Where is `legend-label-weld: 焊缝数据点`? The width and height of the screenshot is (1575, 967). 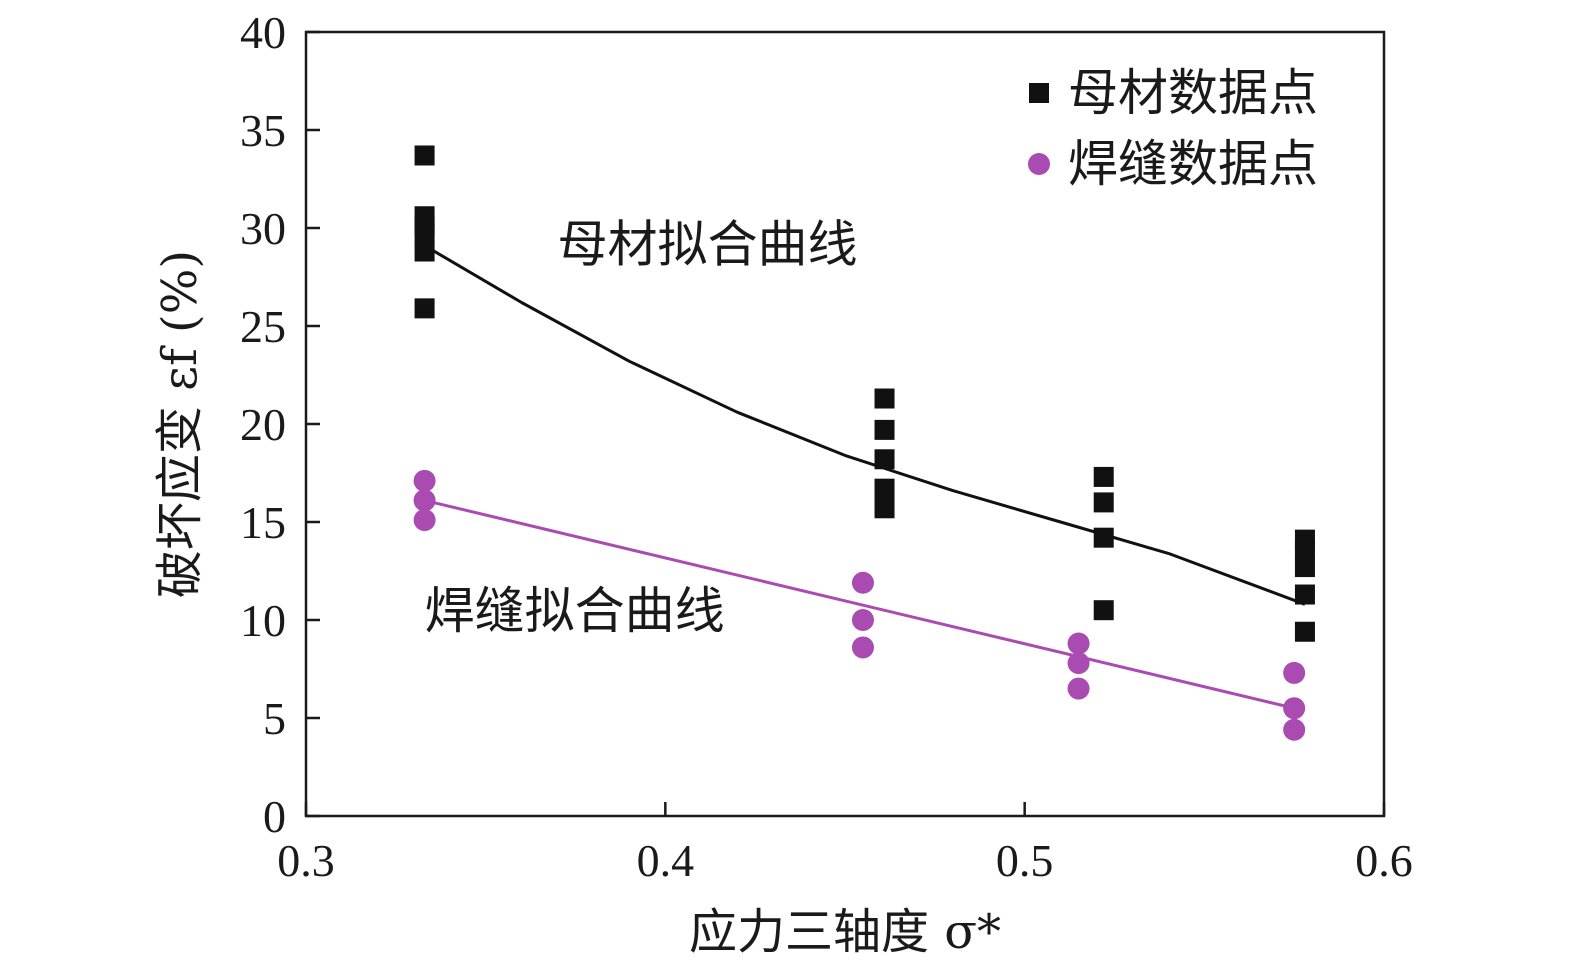 legend-label-weld: 焊缝数据点 is located at coordinates (1193, 164).